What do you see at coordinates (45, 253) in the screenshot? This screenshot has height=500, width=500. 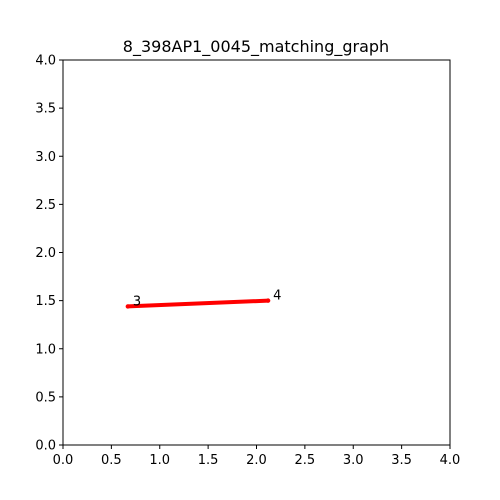 I see `y-tick-label: 2.0` at bounding box center [45, 253].